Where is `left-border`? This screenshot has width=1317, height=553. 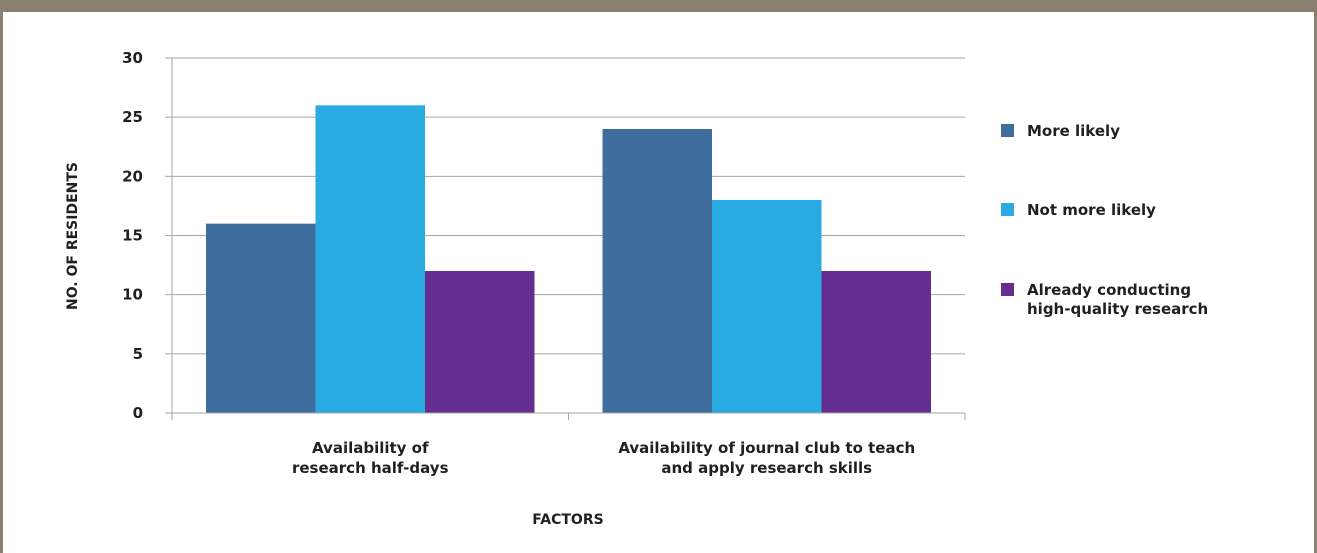 left-border is located at coordinates (1, 282).